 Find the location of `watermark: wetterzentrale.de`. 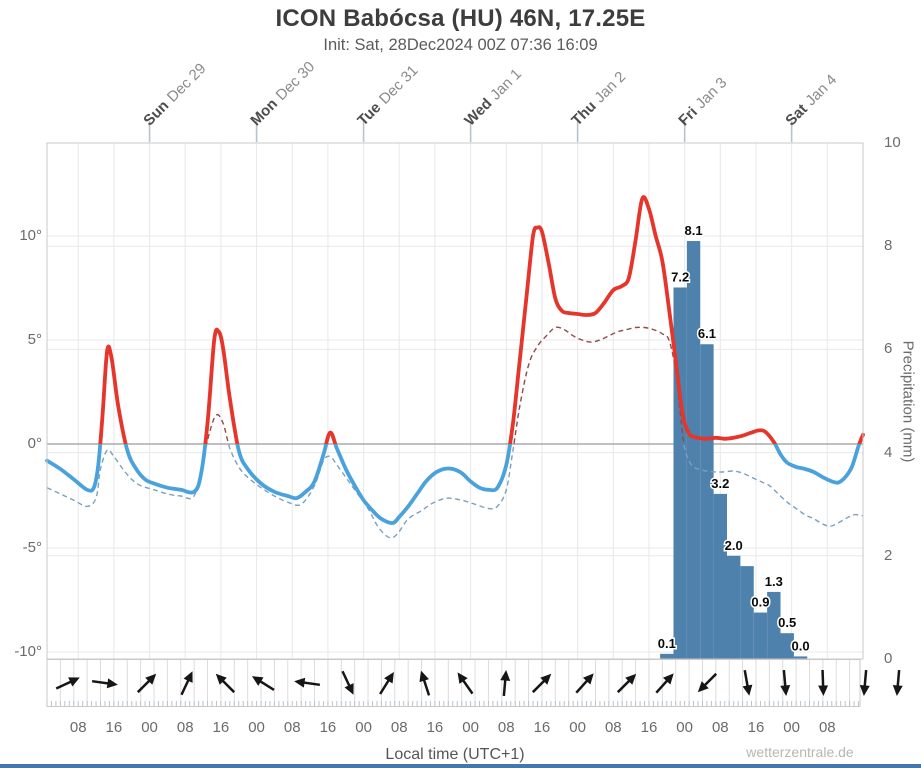

watermark: wetterzentrale.de is located at coordinates (800, 752).